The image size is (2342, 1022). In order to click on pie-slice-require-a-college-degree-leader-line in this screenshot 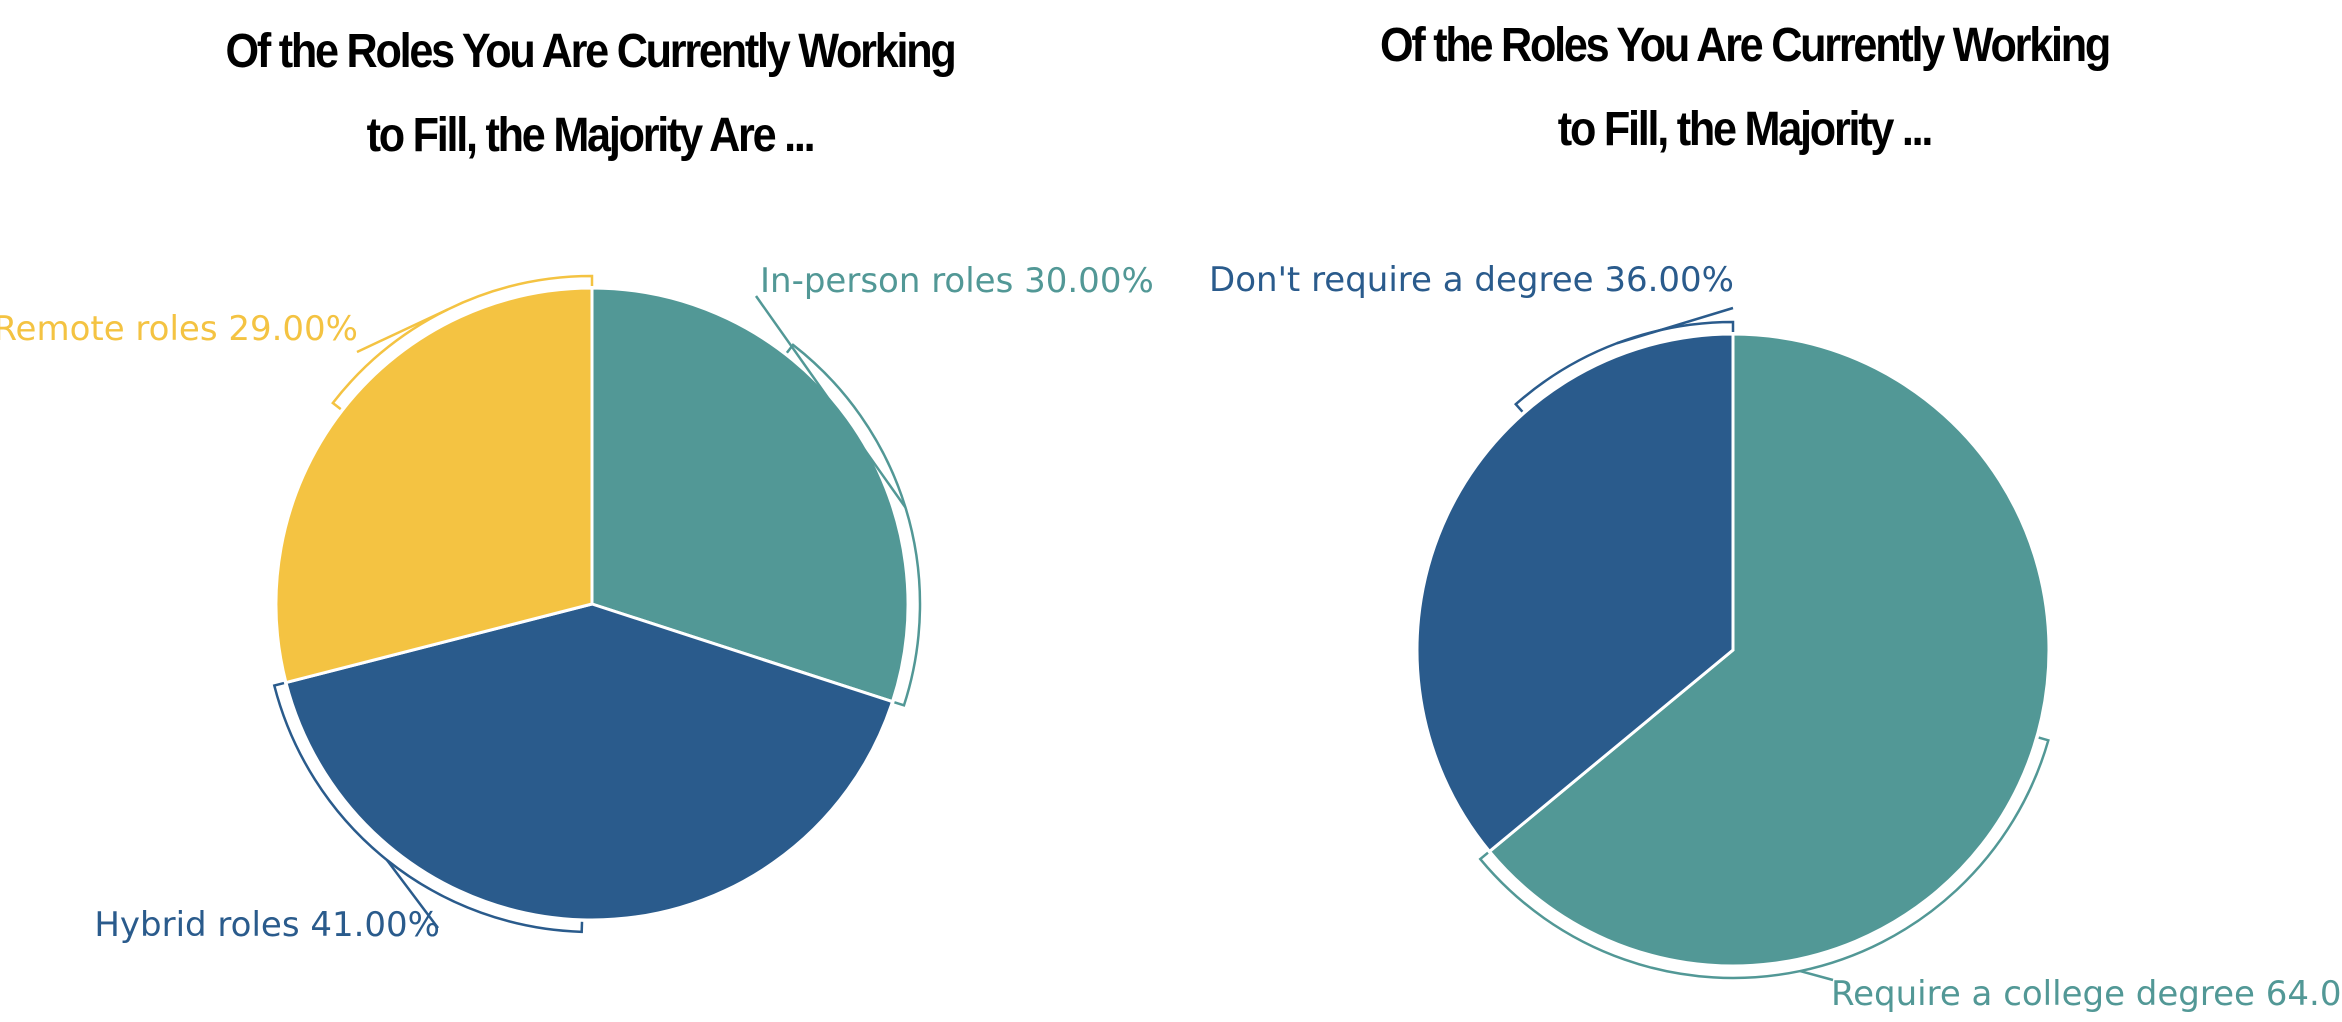, I will do `click(1816, 975)`.